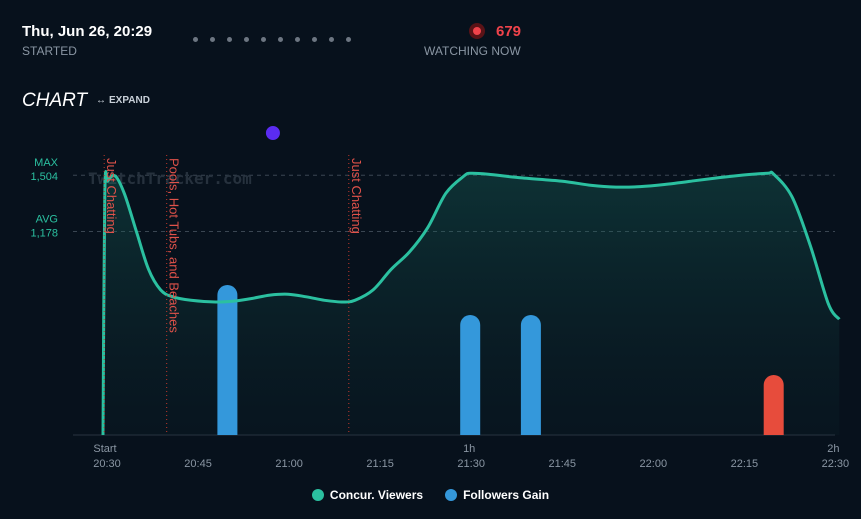 This screenshot has width=861, height=519. What do you see at coordinates (745, 464) in the screenshot?
I see `x-tick-label-7: 22:15` at bounding box center [745, 464].